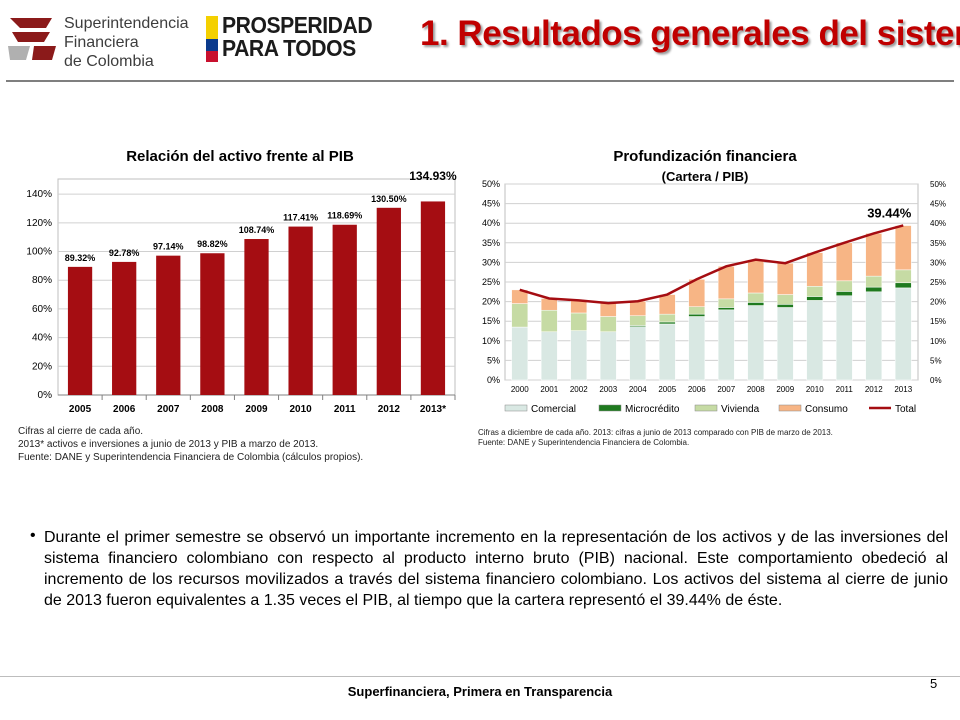 The width and height of the screenshot is (960, 720). I want to click on title-divider, so click(480, 81).